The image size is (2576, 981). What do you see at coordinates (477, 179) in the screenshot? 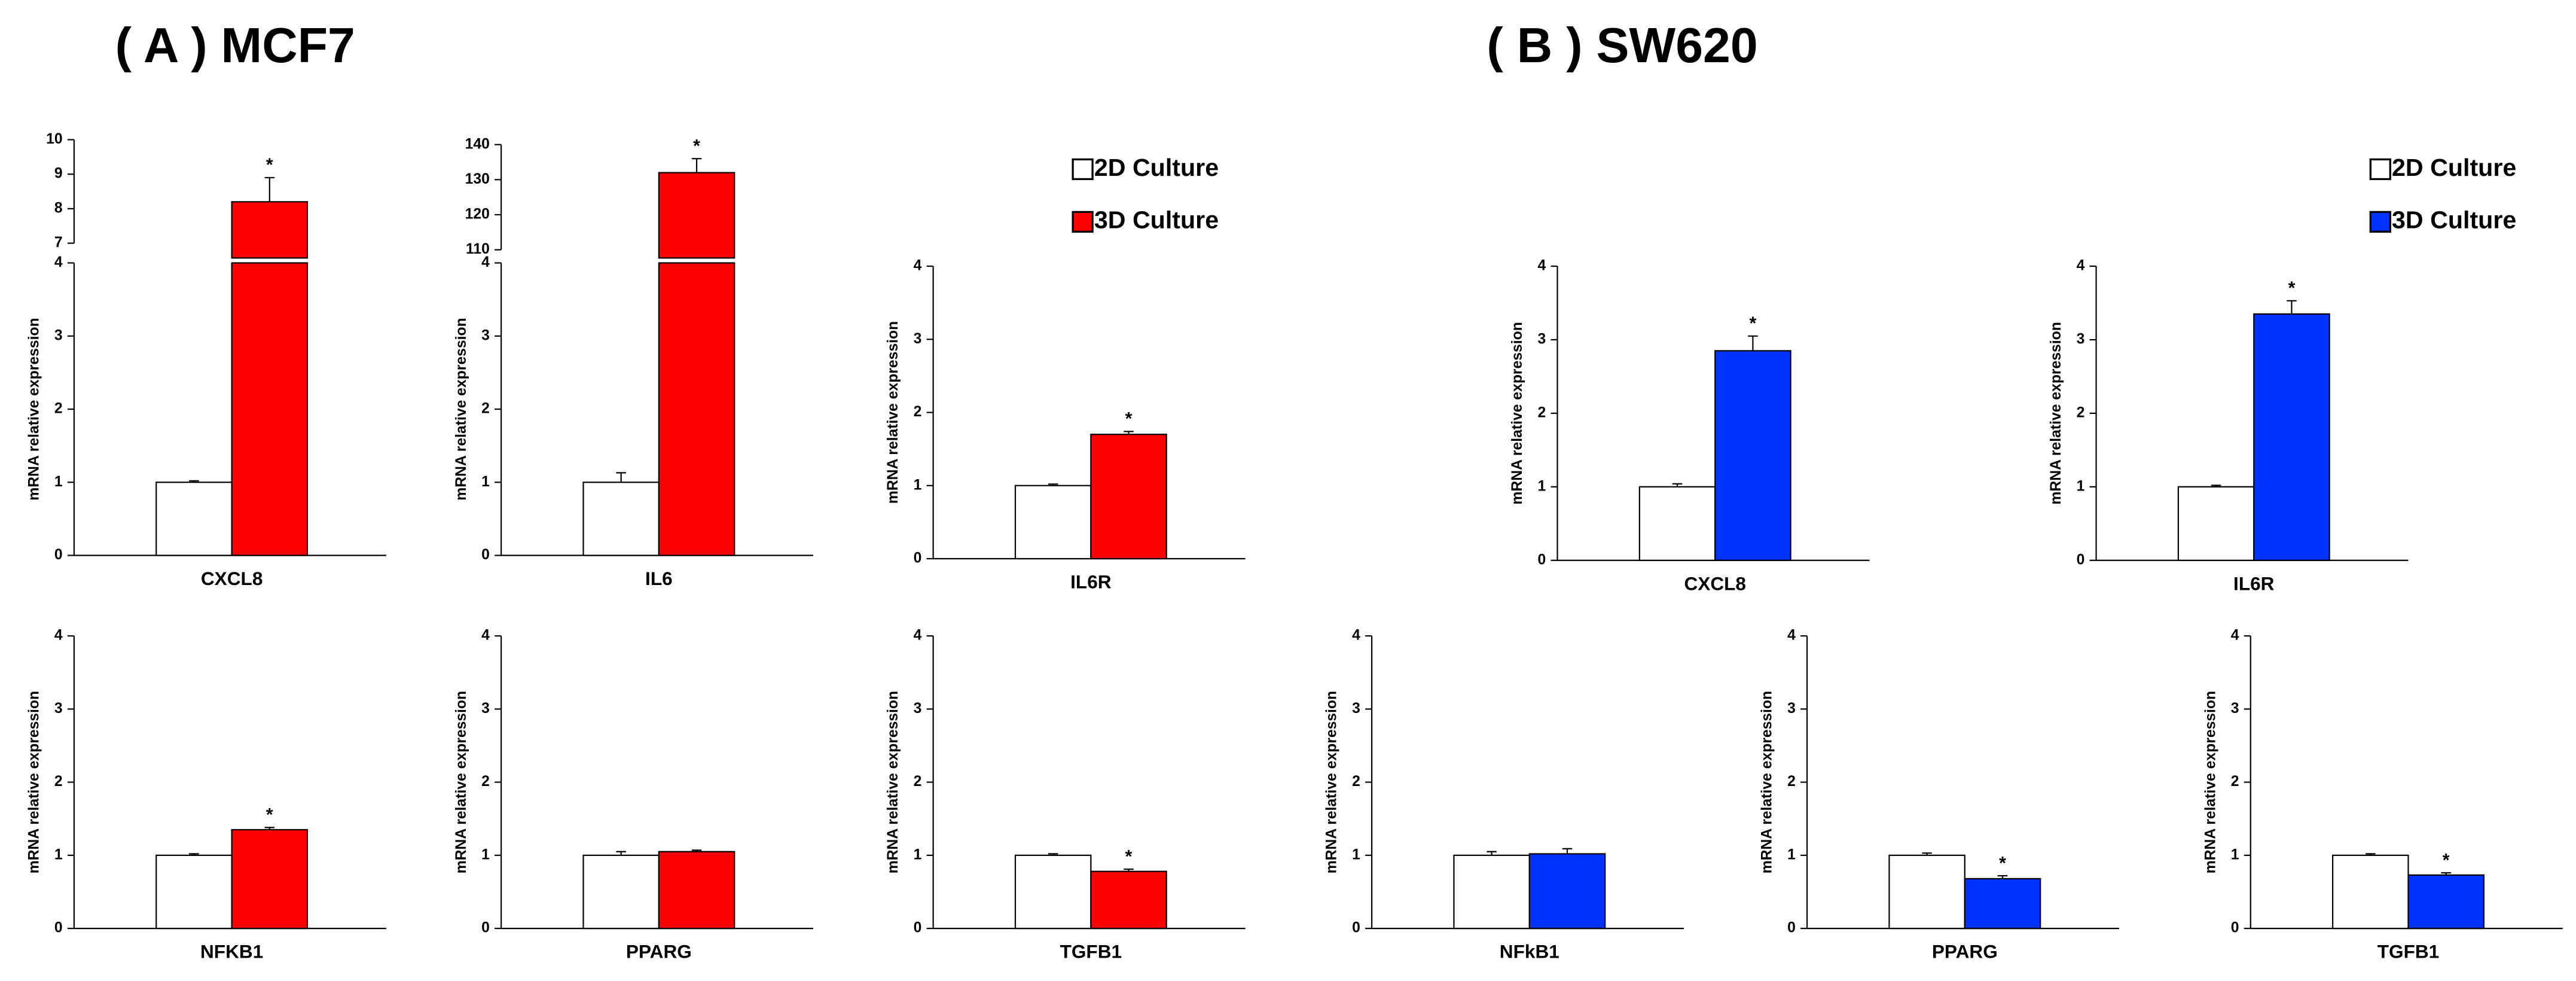
I see `y-tick-label: 130` at bounding box center [477, 179].